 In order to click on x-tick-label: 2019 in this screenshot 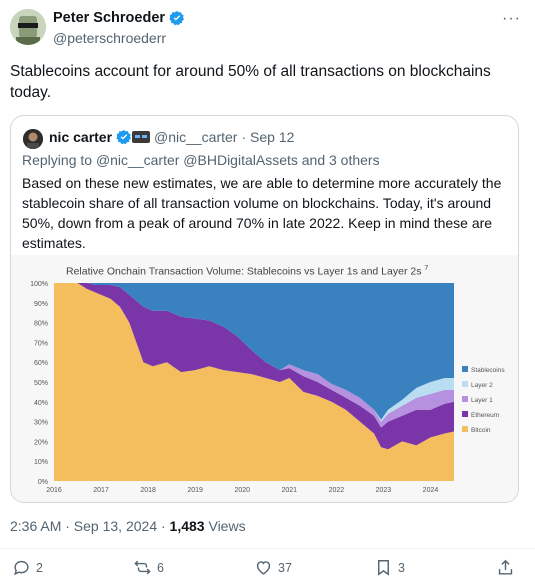, I will do `click(195, 490)`.